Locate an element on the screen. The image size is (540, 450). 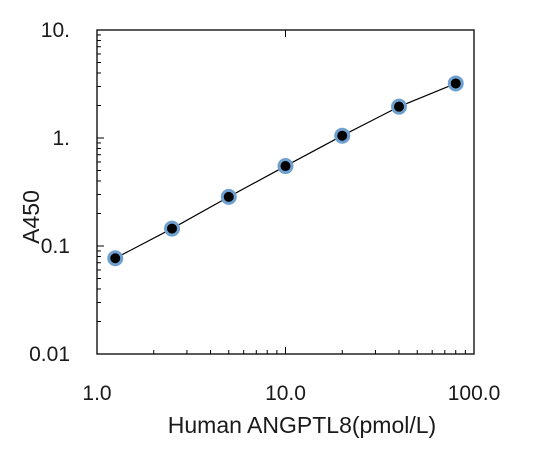
y-axis-title: A450 is located at coordinates (31, 217).